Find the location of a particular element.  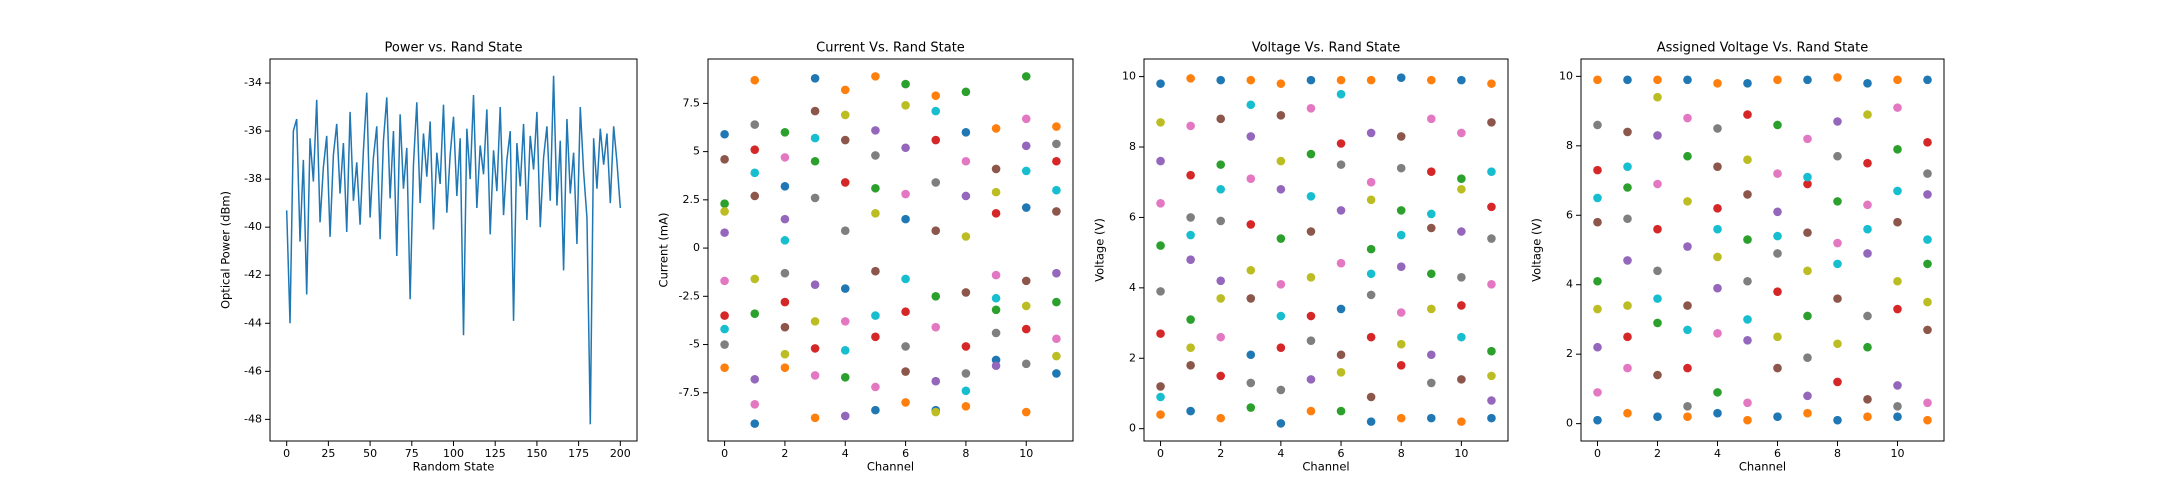

axes-frame is located at coordinates (453, 250).